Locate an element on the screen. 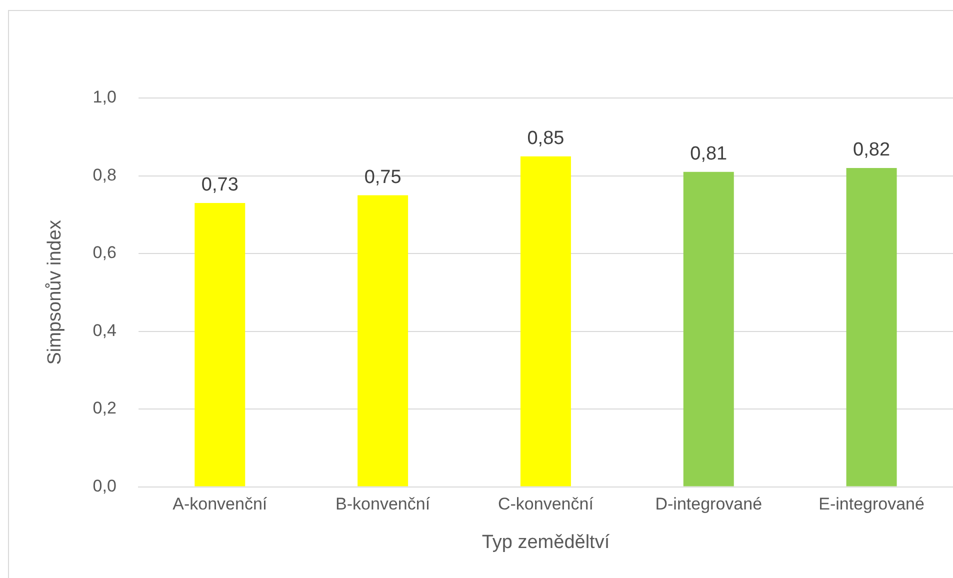 This screenshot has width=953, height=578. data-label: 0,85 is located at coordinates (545, 139).